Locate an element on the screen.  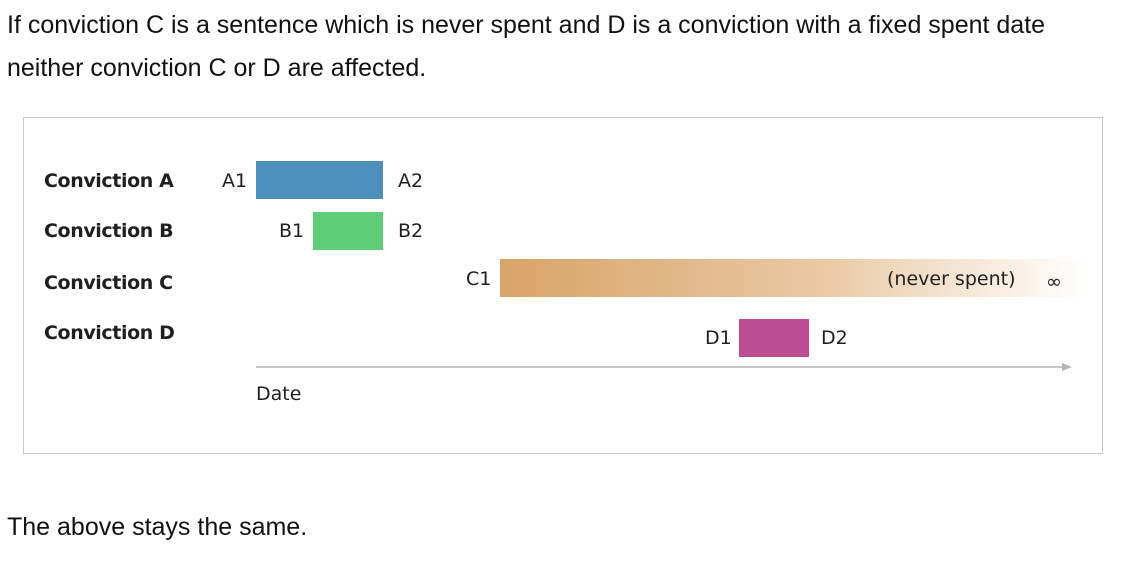
conviction-c-never-spent-label: (never spent) is located at coordinates (951, 279).